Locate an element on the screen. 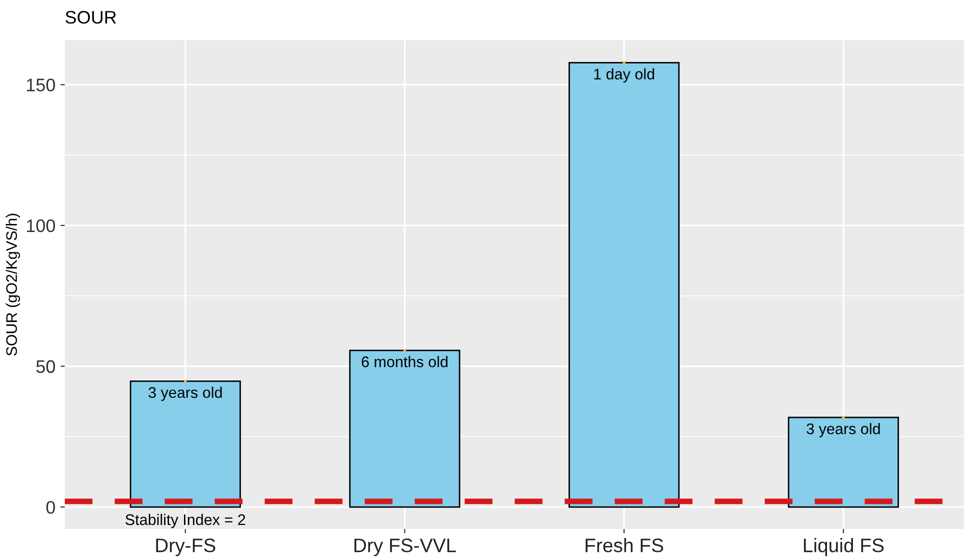 Image resolution: width=966 pixels, height=558 pixels. ref-line-label: Stability Index = 2 is located at coordinates (186, 521).